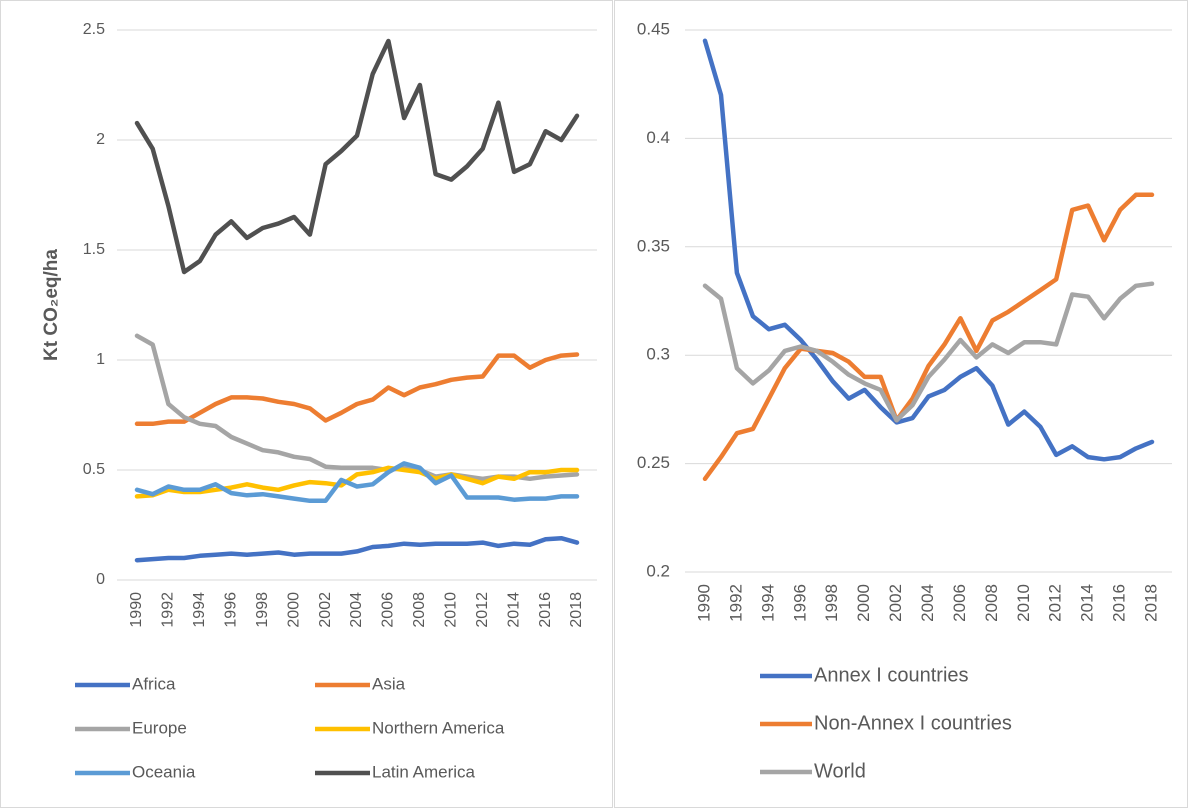 The image size is (1189, 809). I want to click on legend-label: Africa, so click(154, 683).